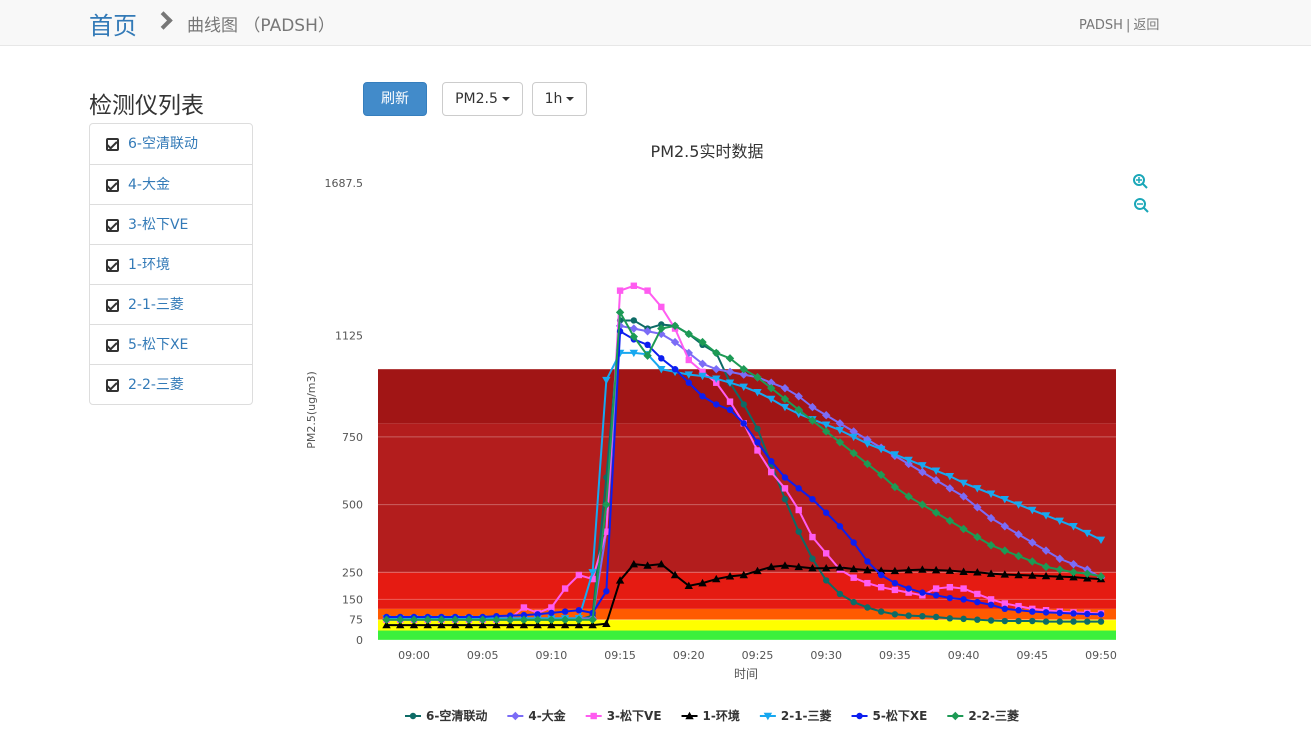 The image size is (1311, 737). Describe the element at coordinates (1101, 655) in the screenshot. I see `x-tick-label: 09:50` at that location.